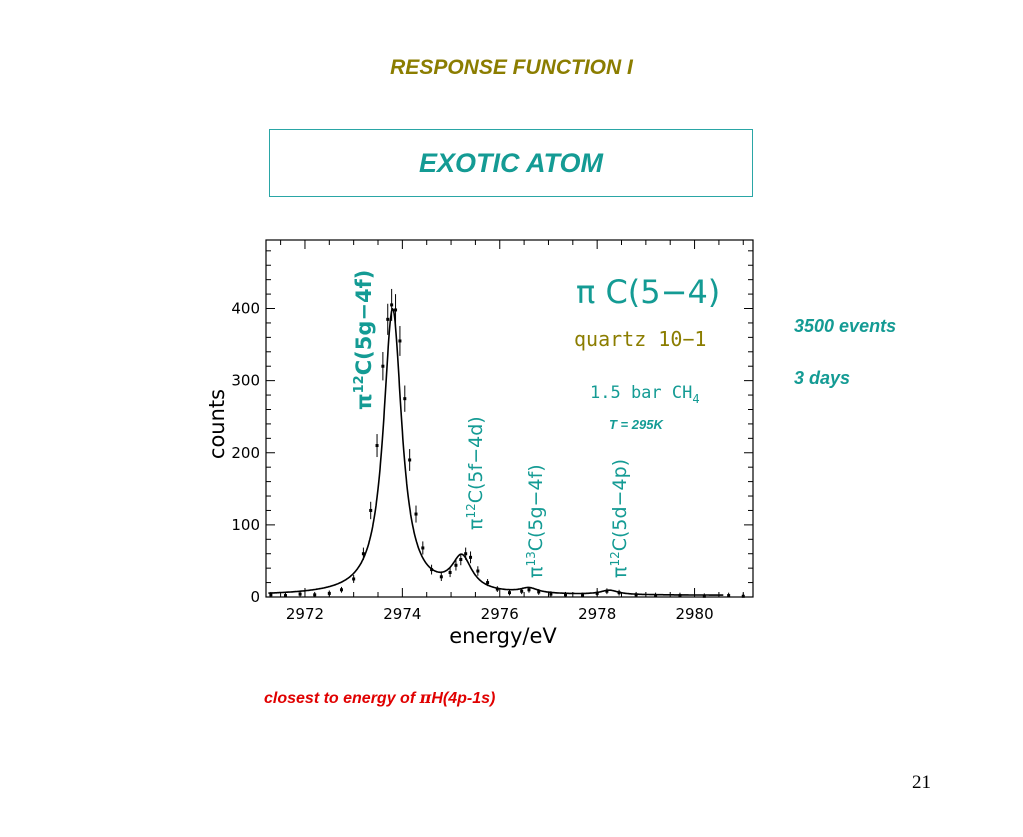 Image resolution: width=1023 pixels, height=837 pixels. I want to click on annotation-gas: 1.5 bar CH4, so click(645, 394).